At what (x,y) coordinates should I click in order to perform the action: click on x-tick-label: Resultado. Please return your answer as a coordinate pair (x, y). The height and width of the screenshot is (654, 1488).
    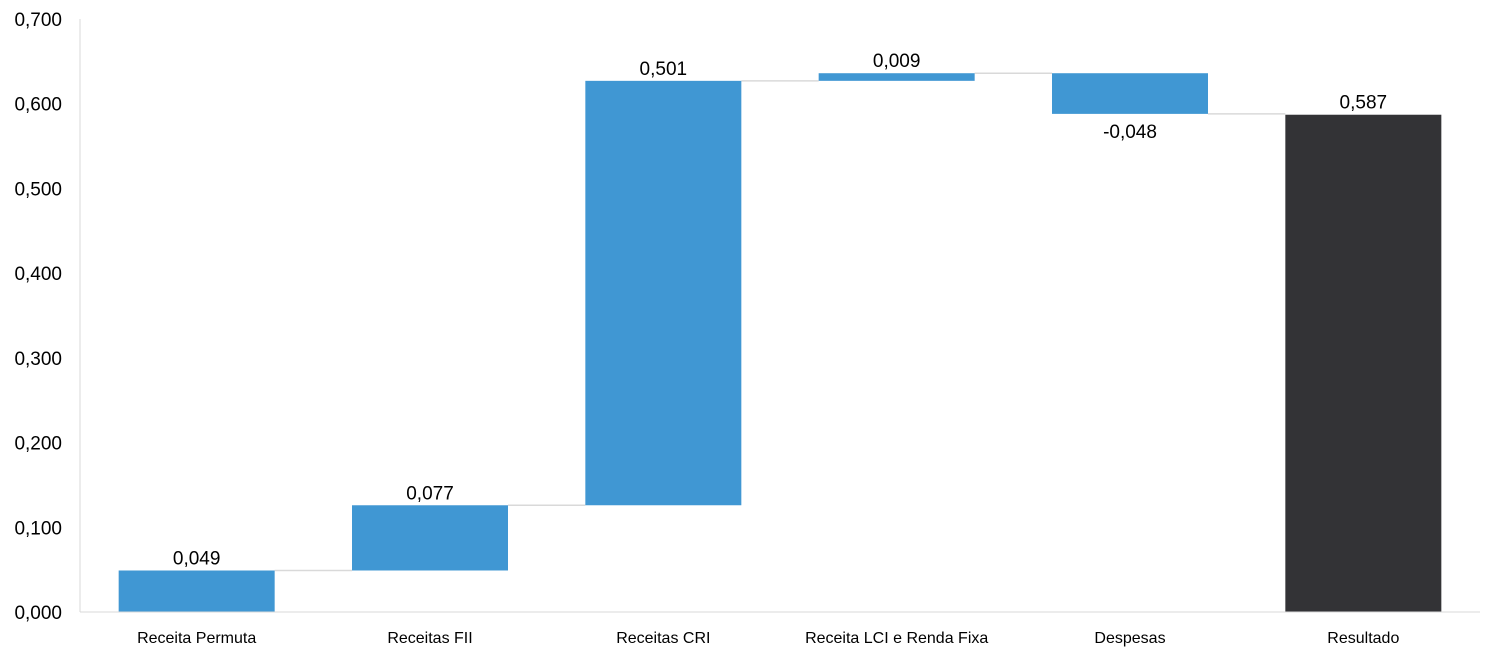
    Looking at the image, I should click on (1363, 638).